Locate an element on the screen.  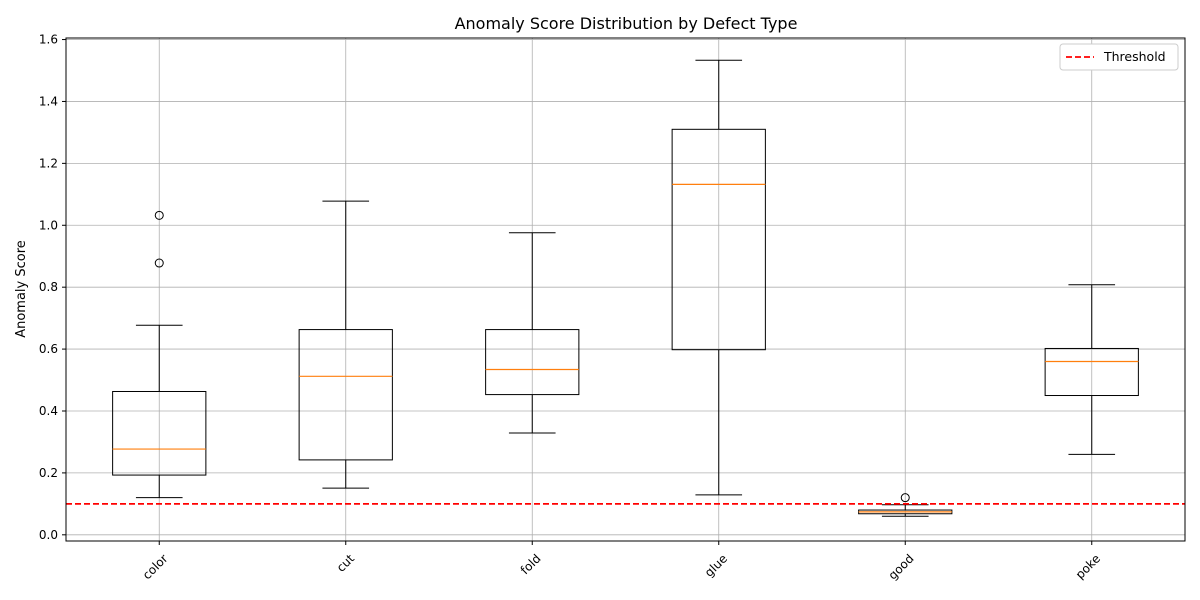
y-tick-label: 1.2 is located at coordinates (48, 163).